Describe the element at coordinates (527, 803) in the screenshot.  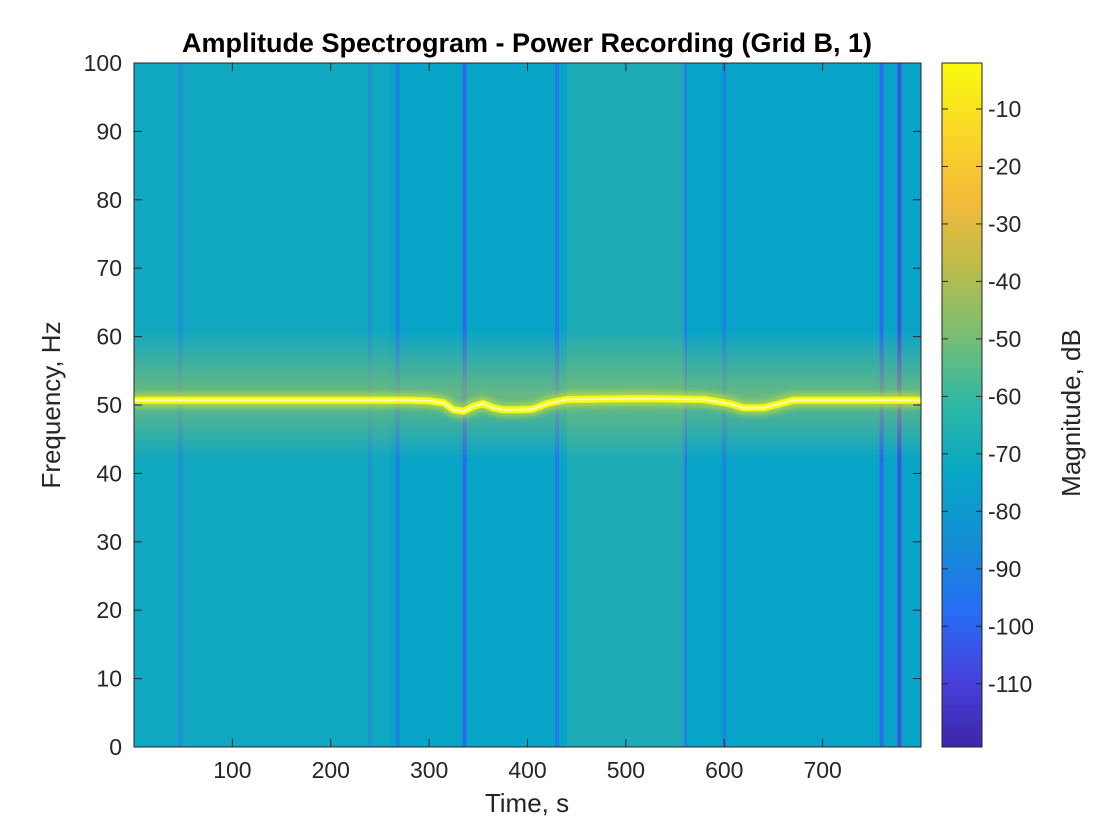
I see `x-axis-label: Time, s` at that location.